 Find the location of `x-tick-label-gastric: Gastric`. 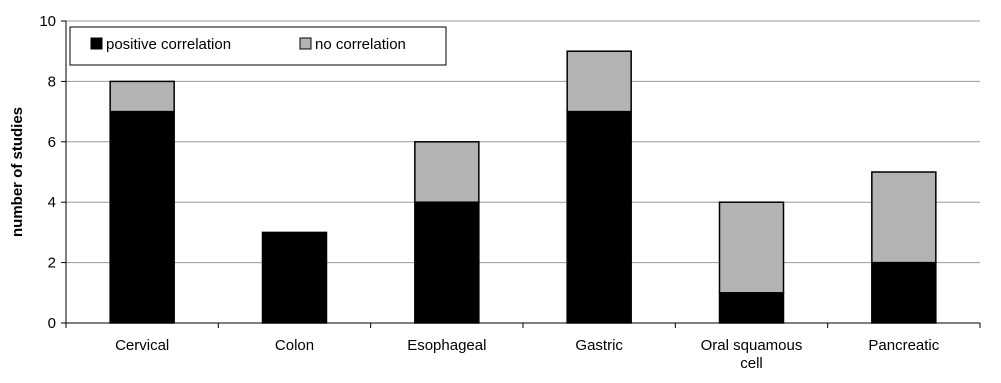

x-tick-label-gastric: Gastric is located at coordinates (599, 345).